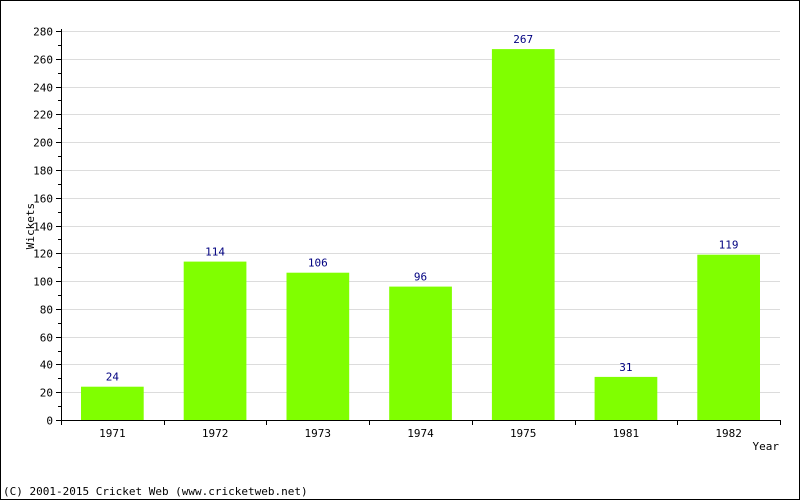 Image resolution: width=800 pixels, height=500 pixels. I want to click on y-tick-label: 220, so click(43, 115).